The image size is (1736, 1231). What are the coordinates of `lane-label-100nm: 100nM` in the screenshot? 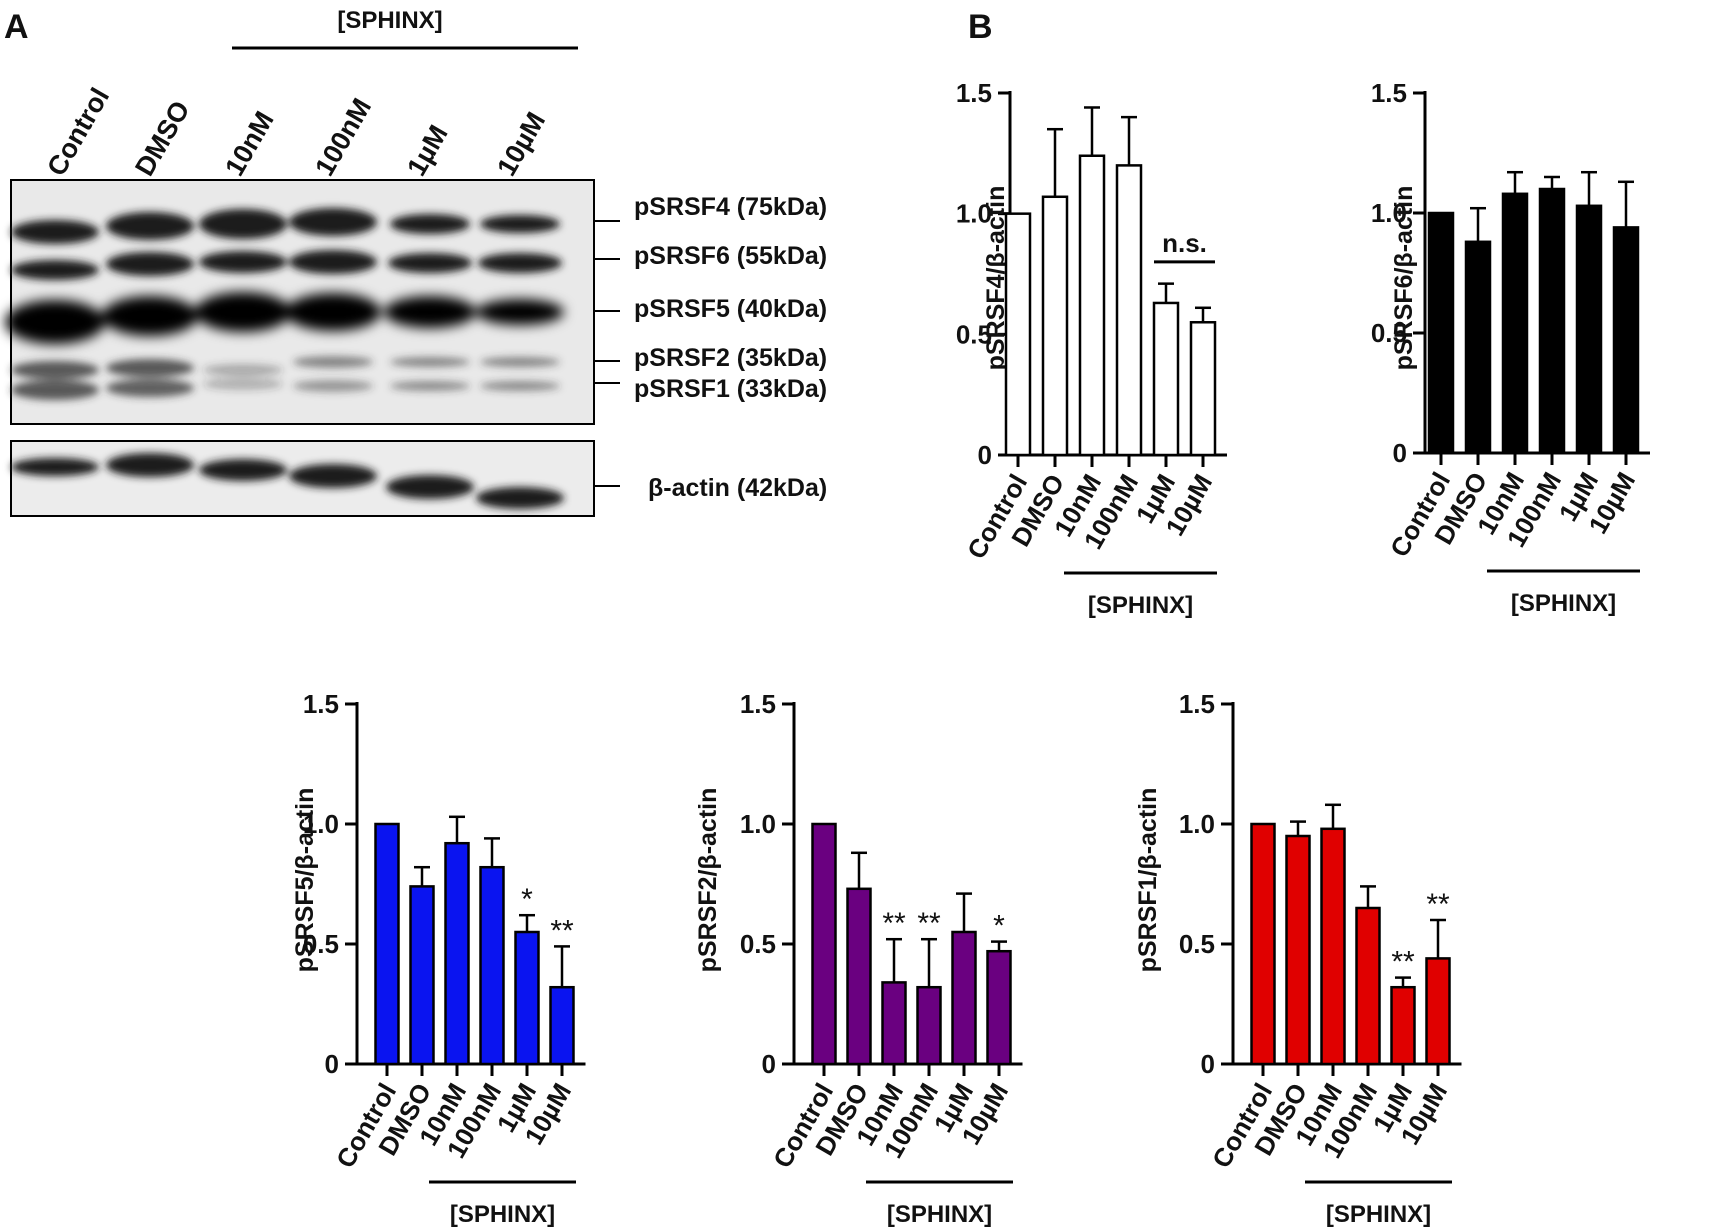 It's located at (343, 137).